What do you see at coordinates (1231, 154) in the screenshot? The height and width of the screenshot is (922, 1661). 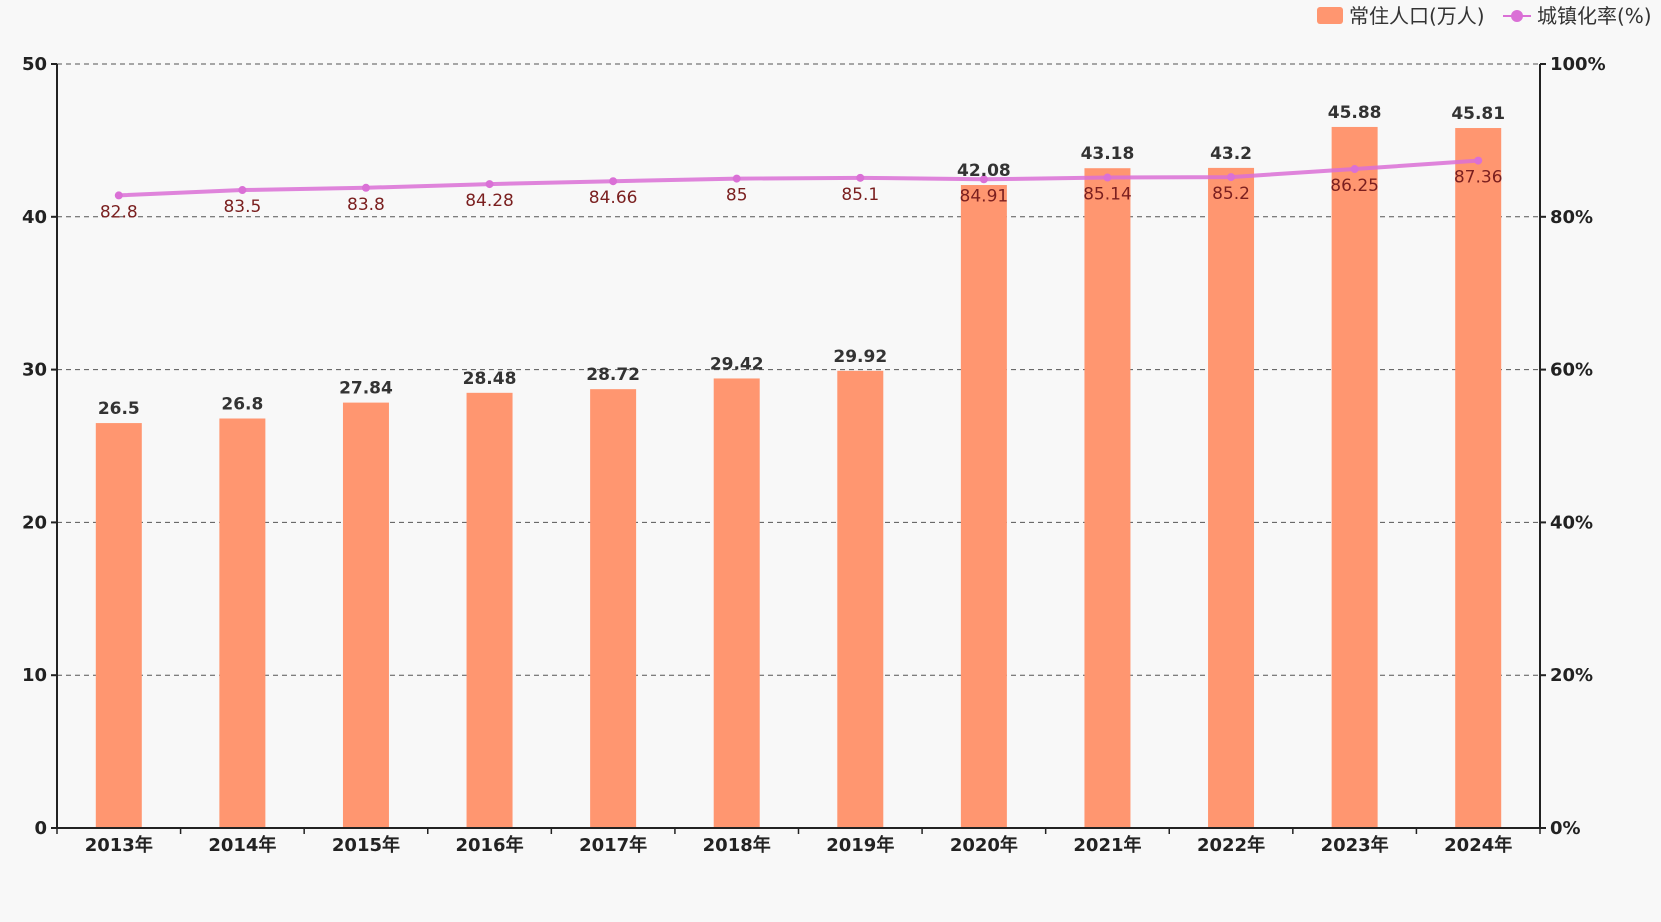 I see `bar-value-label: 43.2` at bounding box center [1231, 154].